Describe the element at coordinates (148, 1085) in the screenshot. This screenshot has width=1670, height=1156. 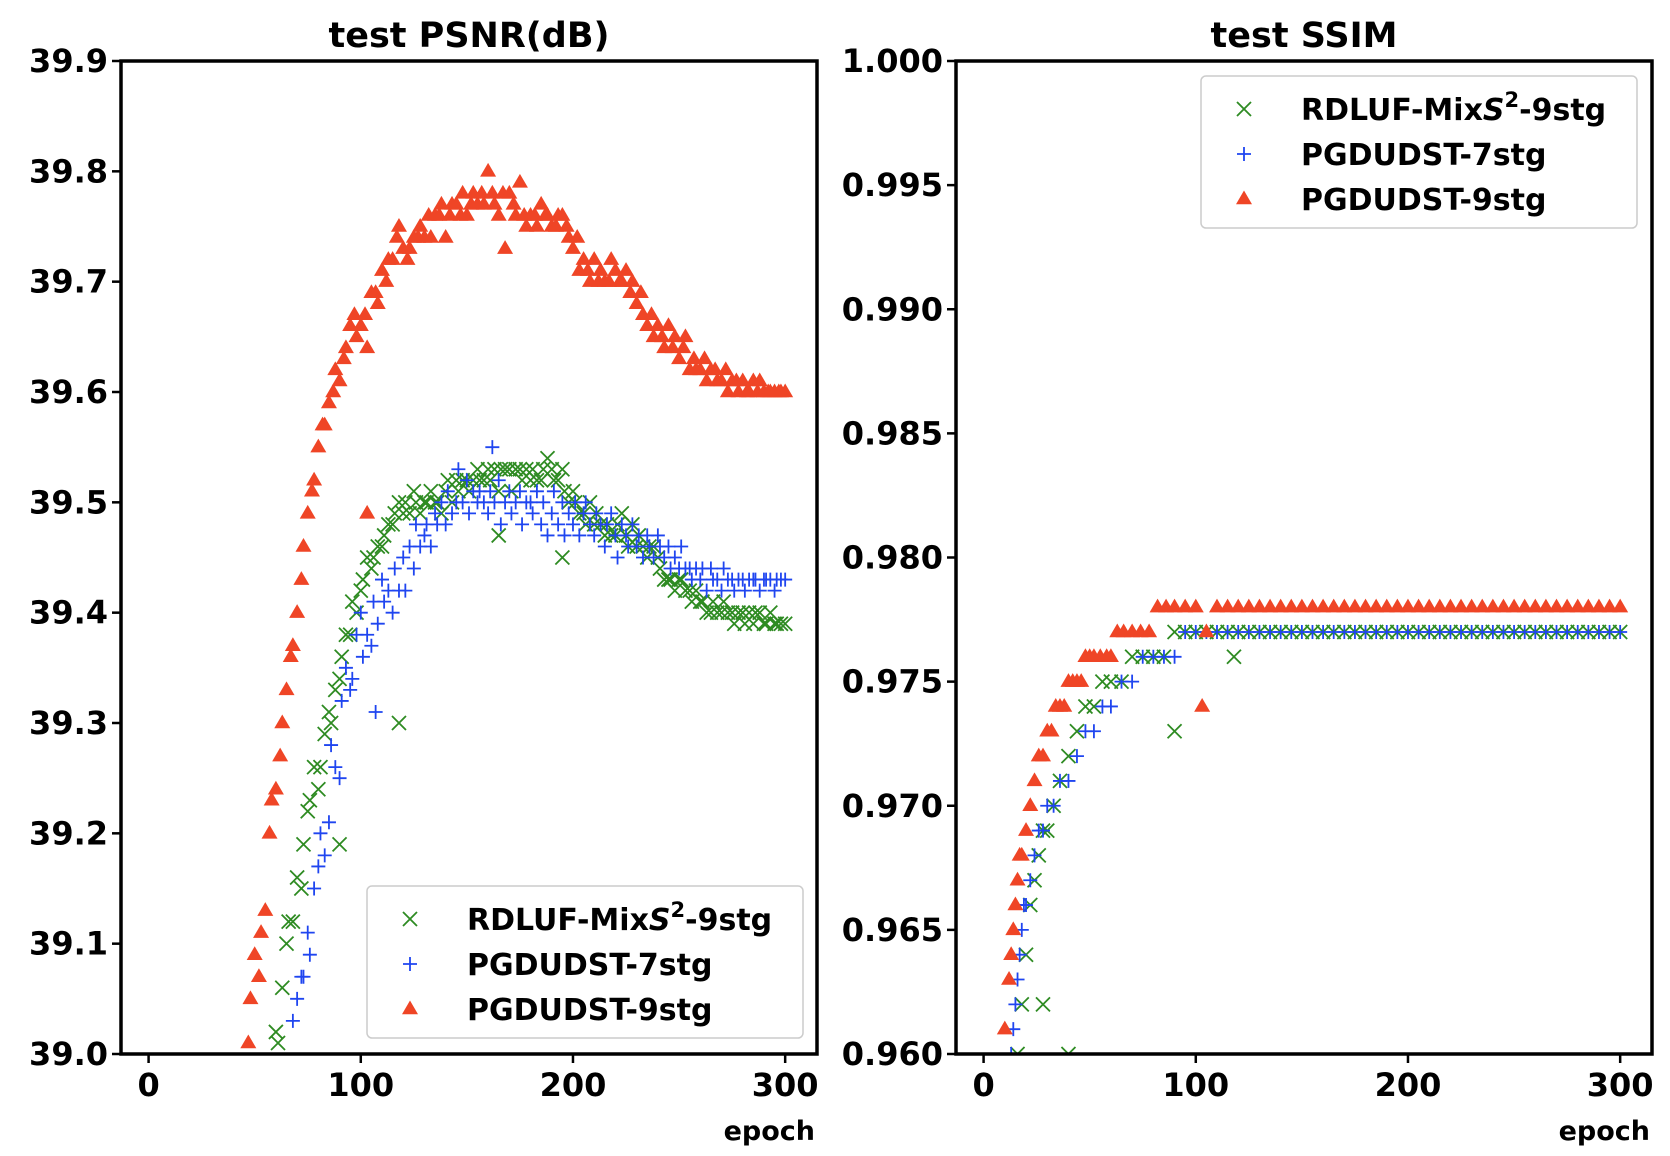
I see `x-tick-label: 0` at that location.